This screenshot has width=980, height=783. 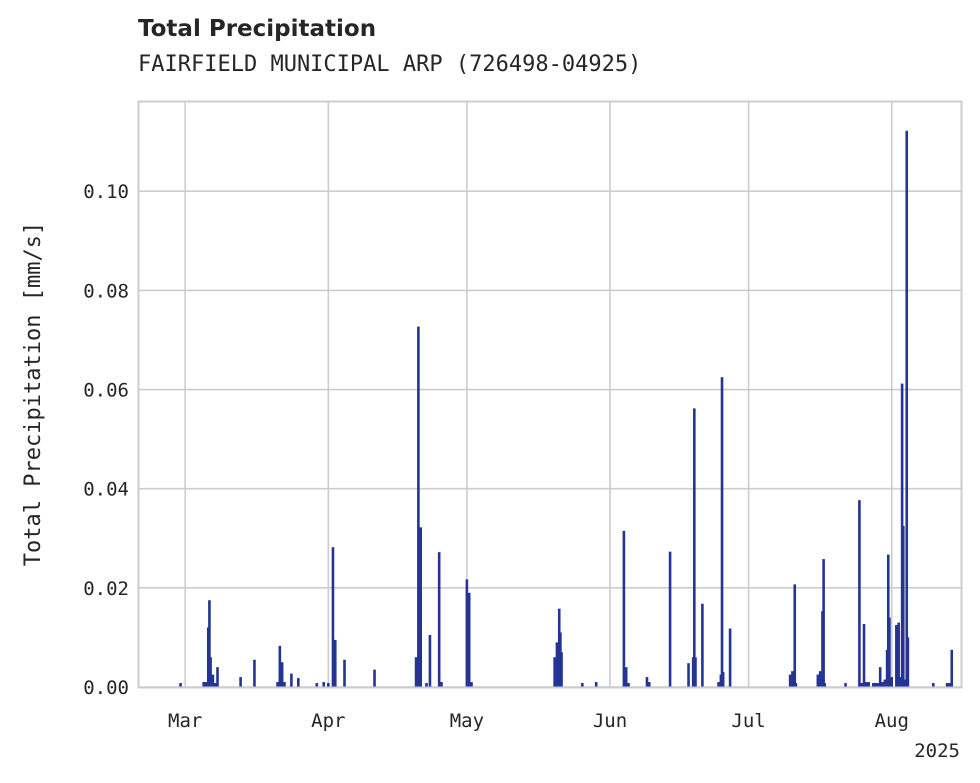 What do you see at coordinates (106, 589) in the screenshot?
I see `y-tick-label: 0.02` at bounding box center [106, 589].